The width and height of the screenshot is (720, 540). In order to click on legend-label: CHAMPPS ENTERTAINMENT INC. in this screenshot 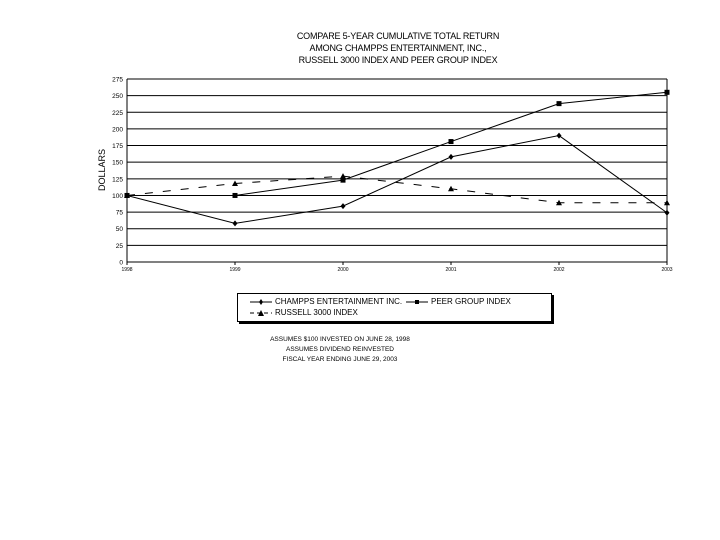, I will do `click(339, 301)`.